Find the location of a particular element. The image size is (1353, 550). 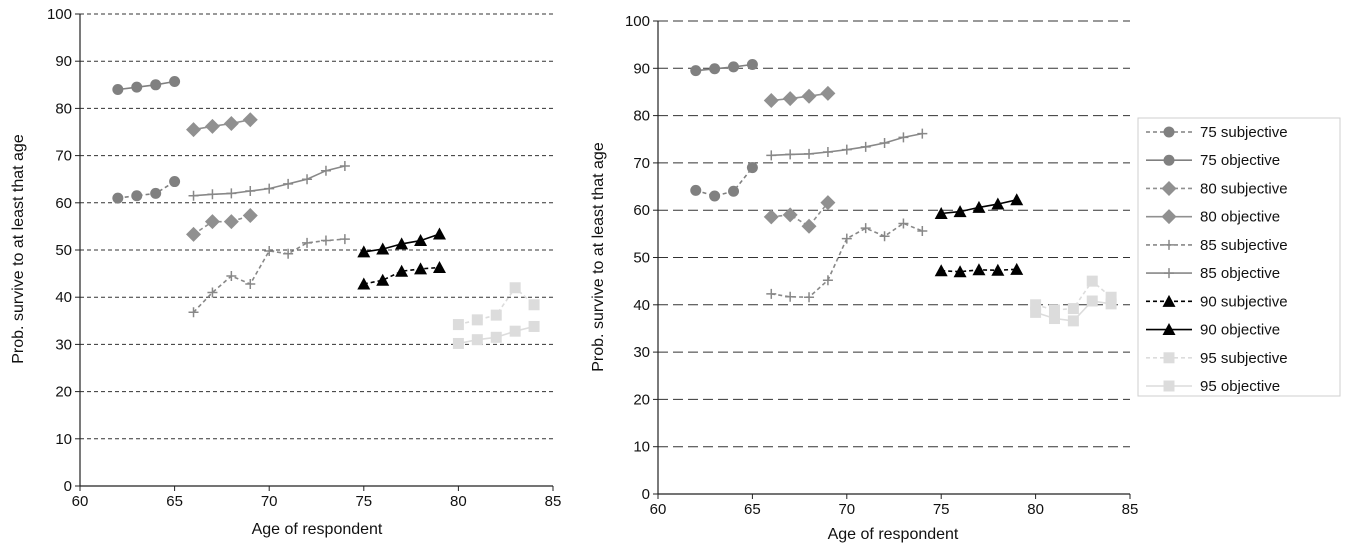

left-chart-y-tick-label: 30 is located at coordinates (63, 344).